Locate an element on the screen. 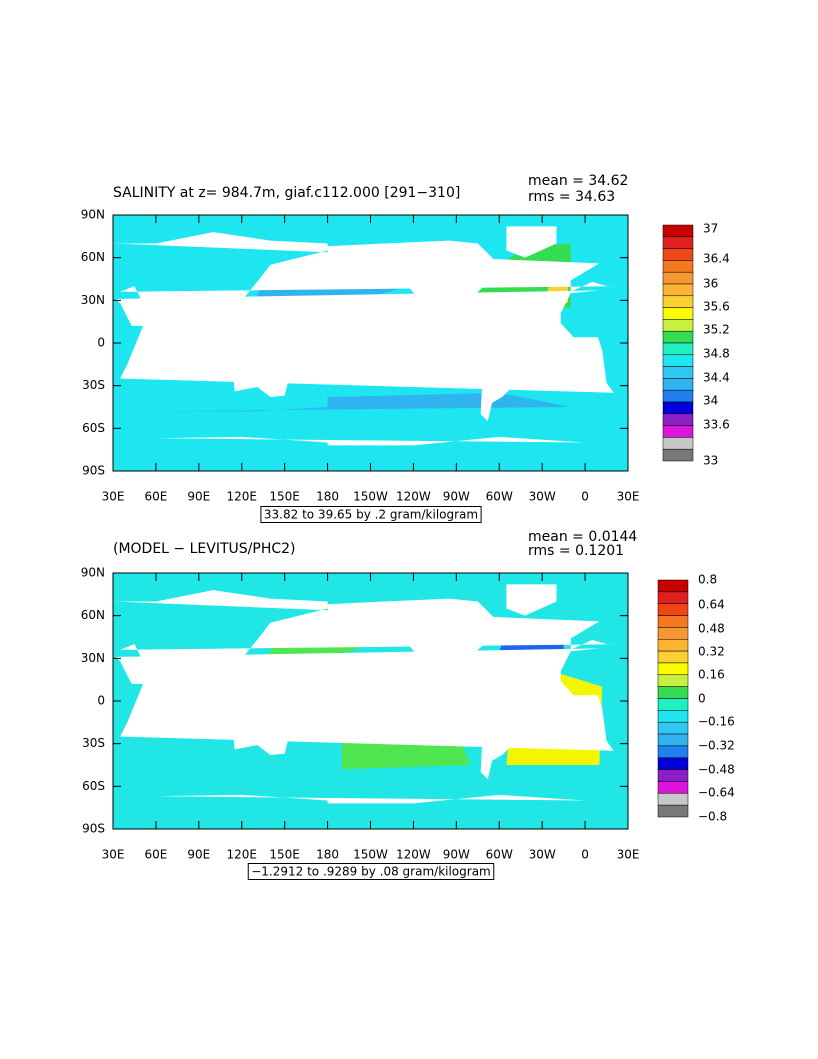  colorbar-label: 36 is located at coordinates (710, 284).